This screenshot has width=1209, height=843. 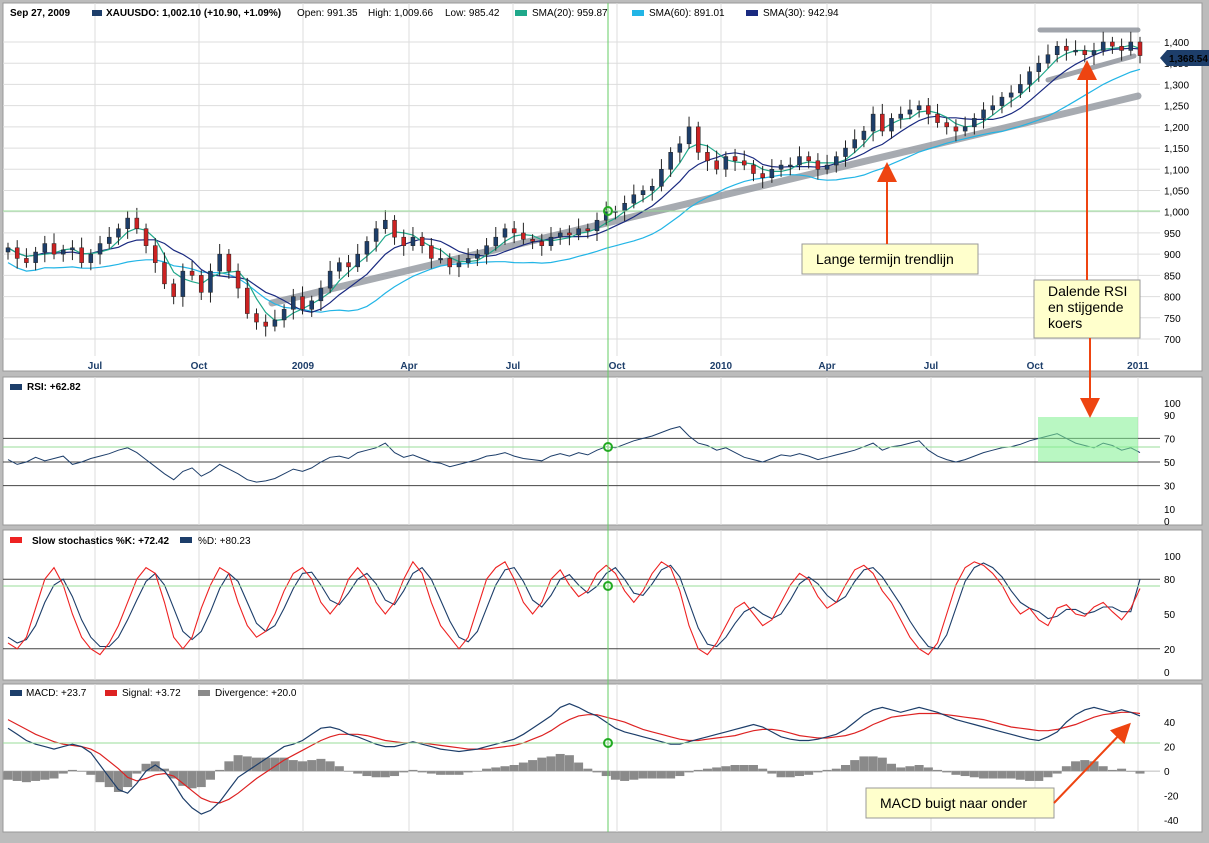 I want to click on date-tick-label: Jul, so click(x=931, y=366).